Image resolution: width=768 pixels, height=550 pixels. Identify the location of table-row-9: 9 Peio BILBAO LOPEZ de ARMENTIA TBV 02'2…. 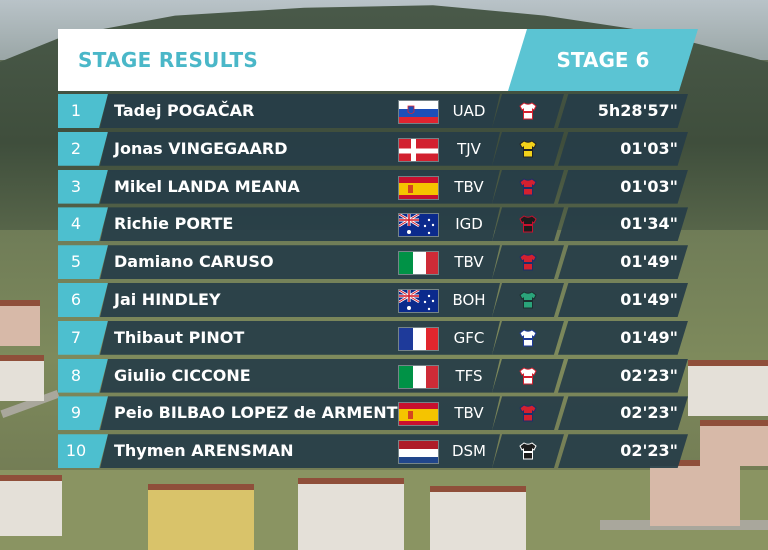
(384, 414).